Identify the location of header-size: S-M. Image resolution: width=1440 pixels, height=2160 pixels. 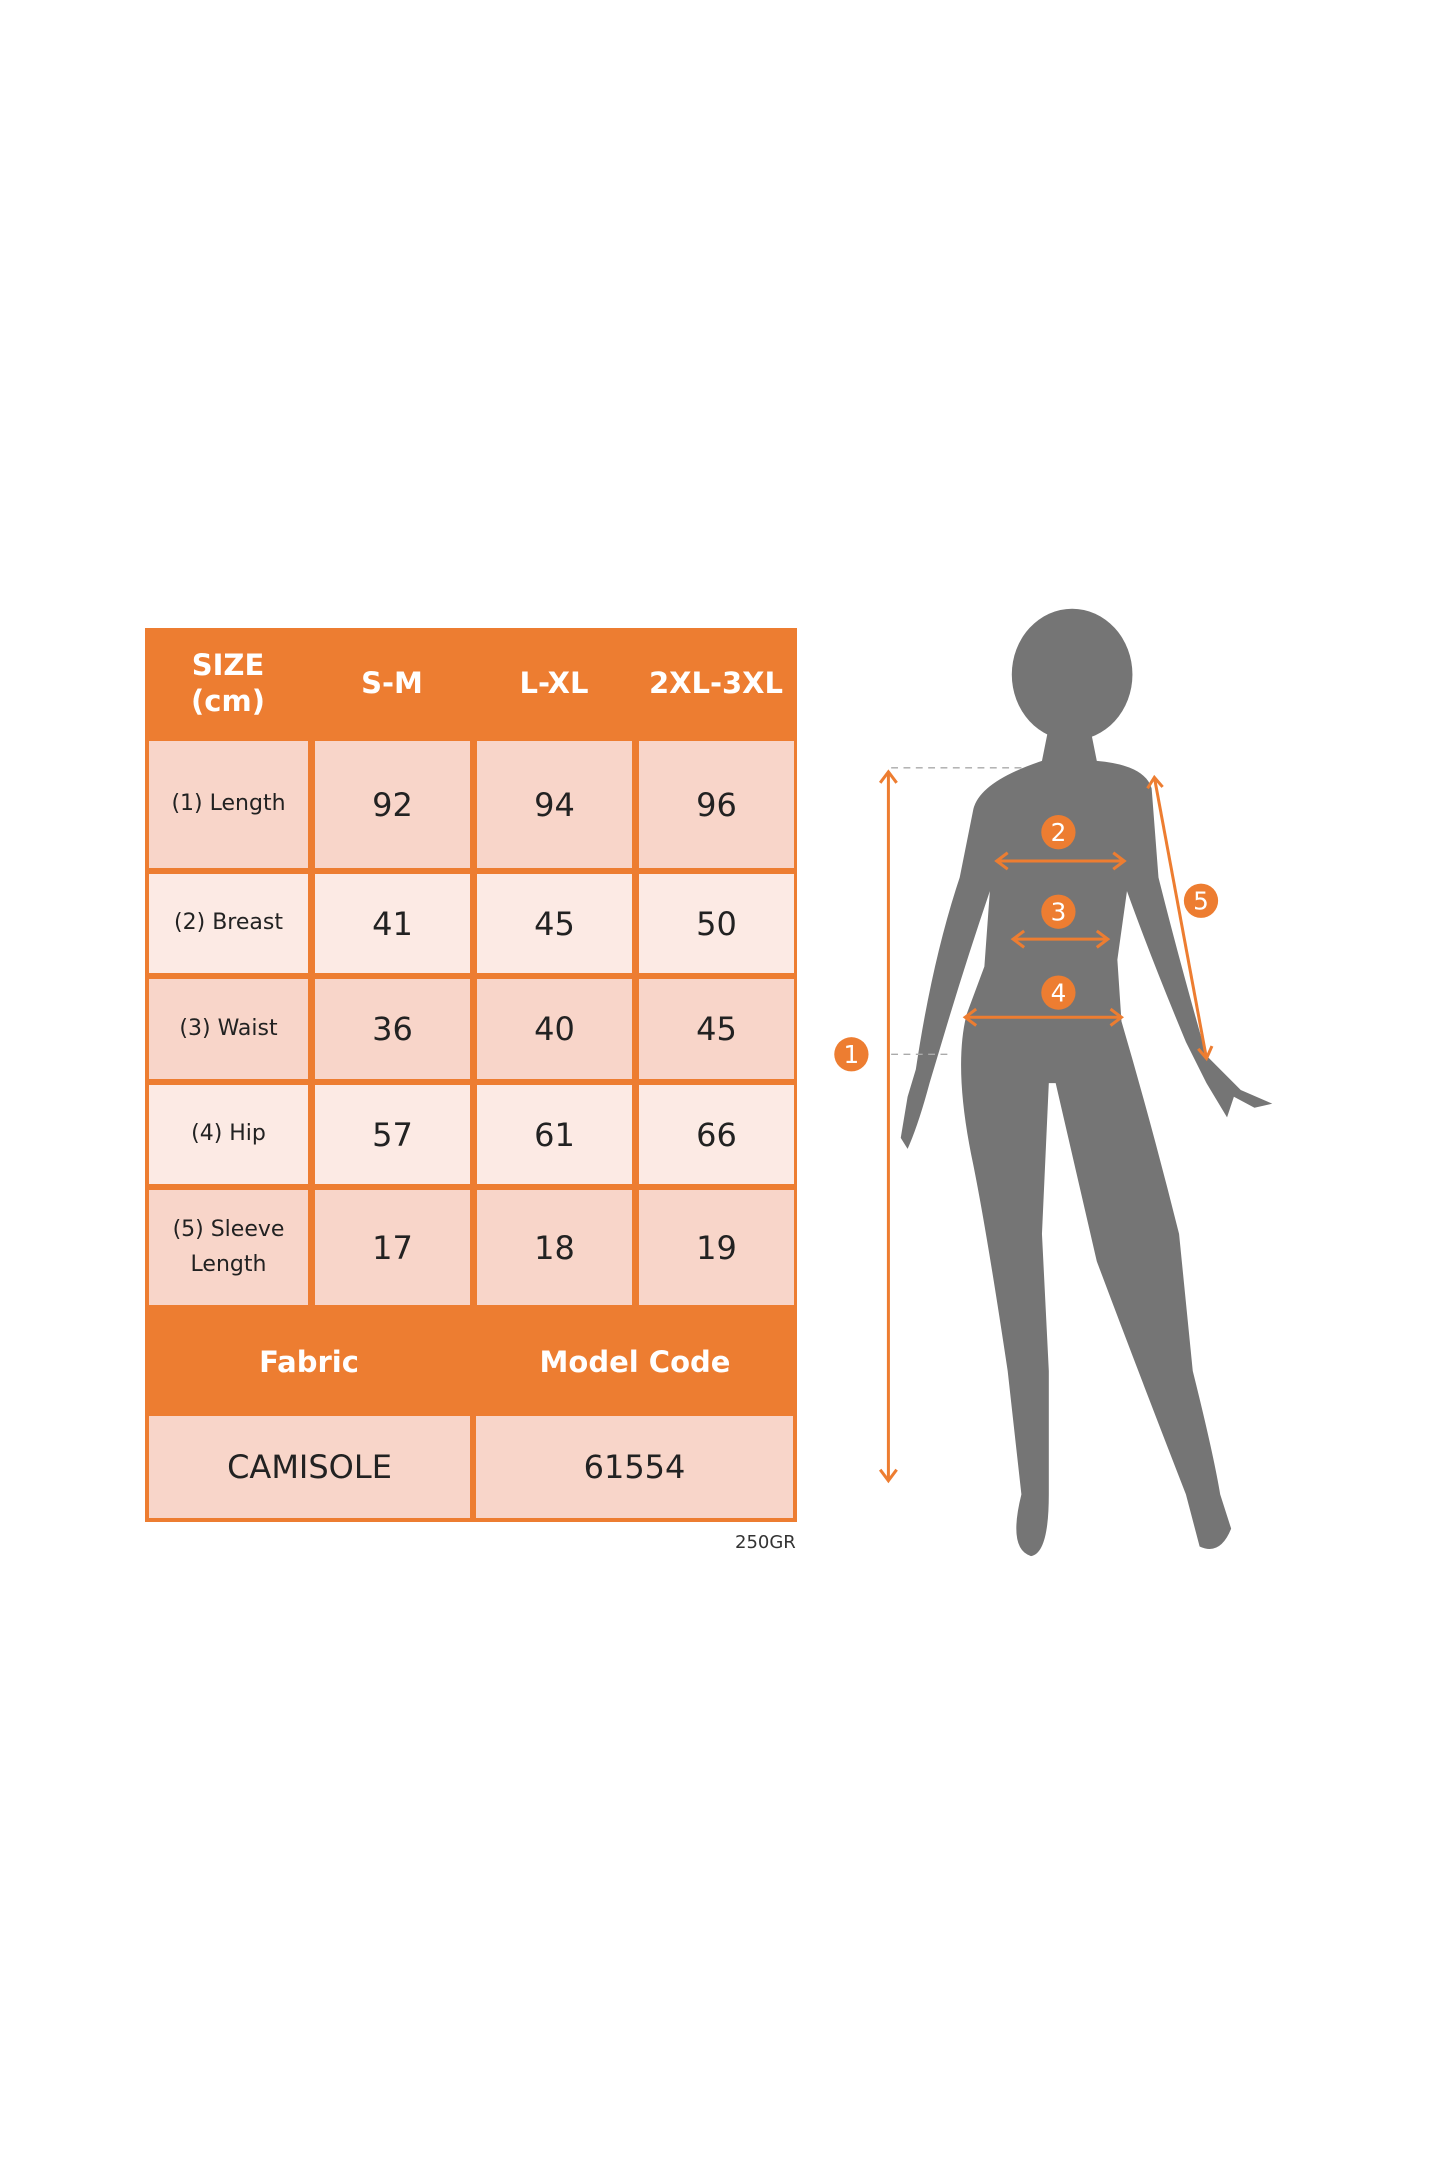
(392, 682).